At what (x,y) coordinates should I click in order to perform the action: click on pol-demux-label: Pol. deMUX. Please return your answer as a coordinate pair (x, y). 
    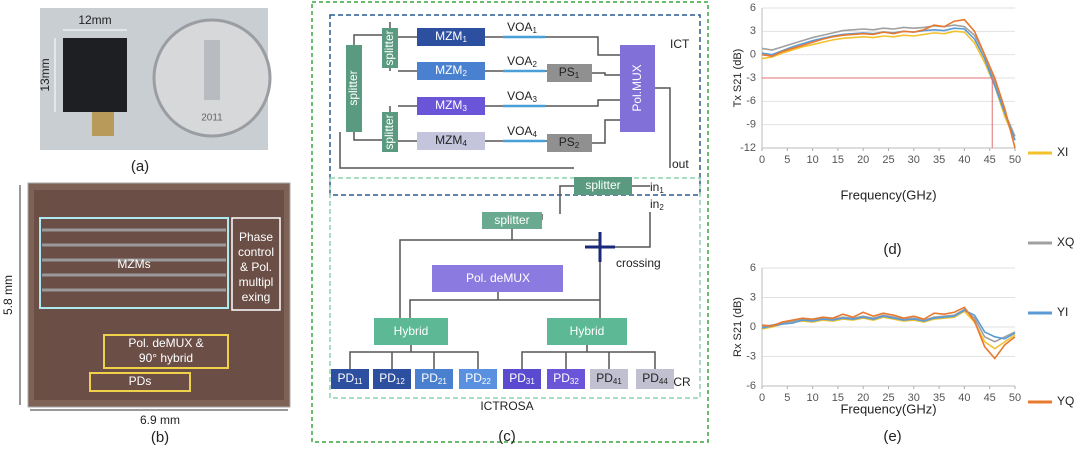
    Looking at the image, I should click on (498, 278).